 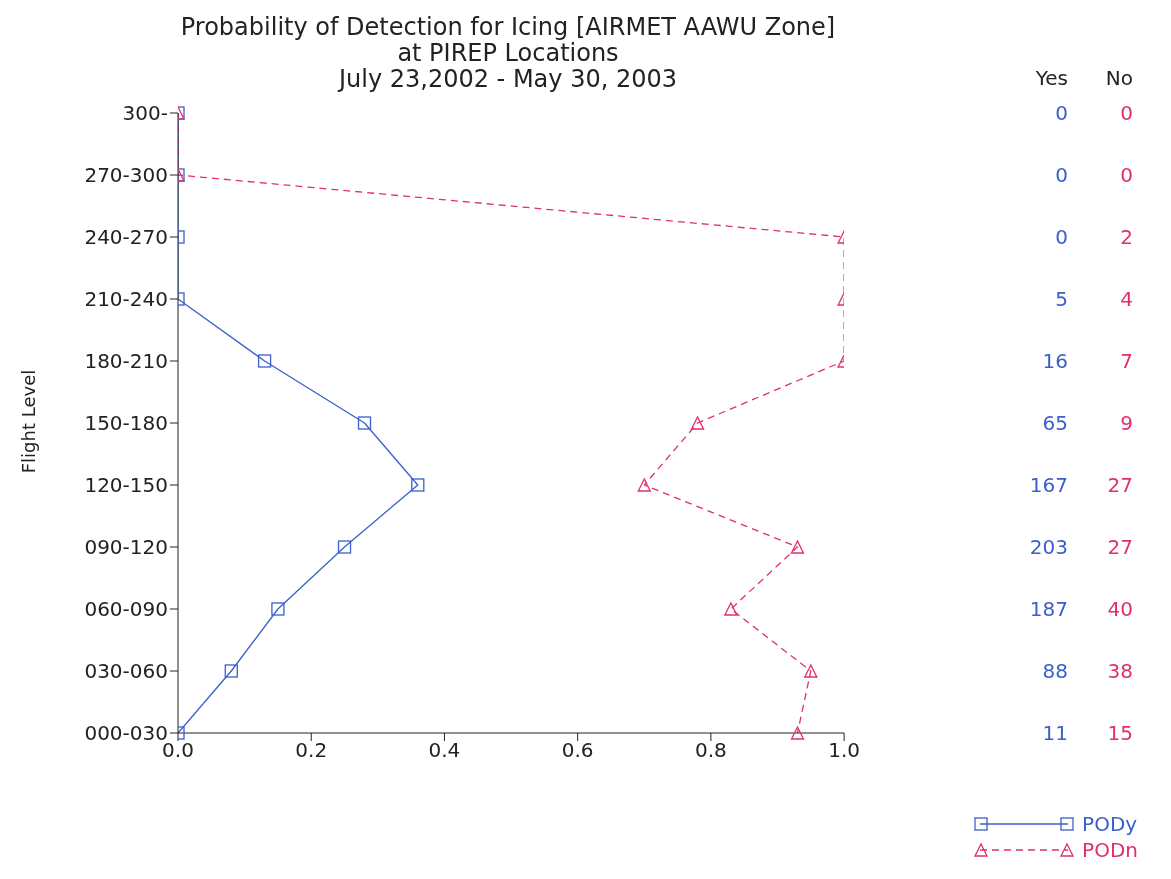 I want to click on text: 9, so click(x=1126, y=423).